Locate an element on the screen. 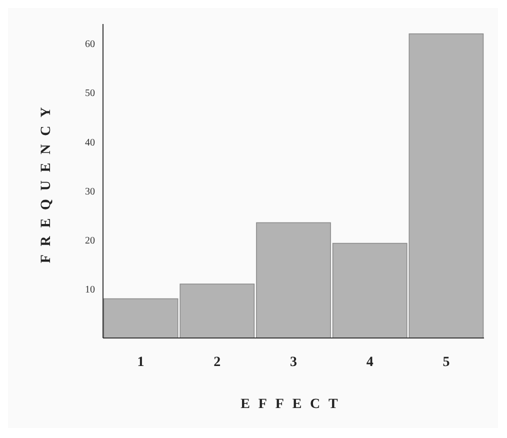 Image resolution: width=507 pixels, height=438 pixels. y-tick-label: 30 is located at coordinates (90, 192).